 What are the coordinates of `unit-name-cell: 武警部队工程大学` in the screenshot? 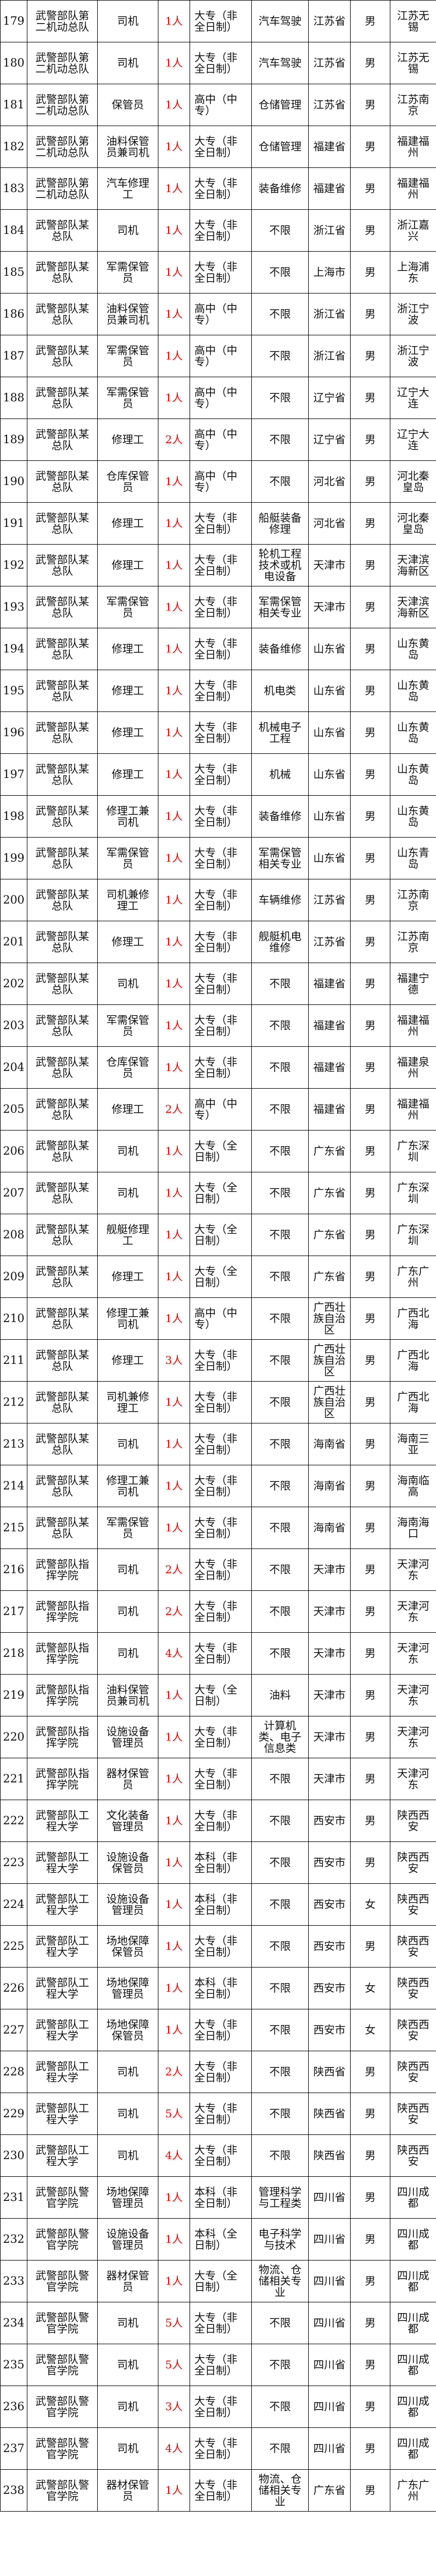 It's located at (62, 1904).